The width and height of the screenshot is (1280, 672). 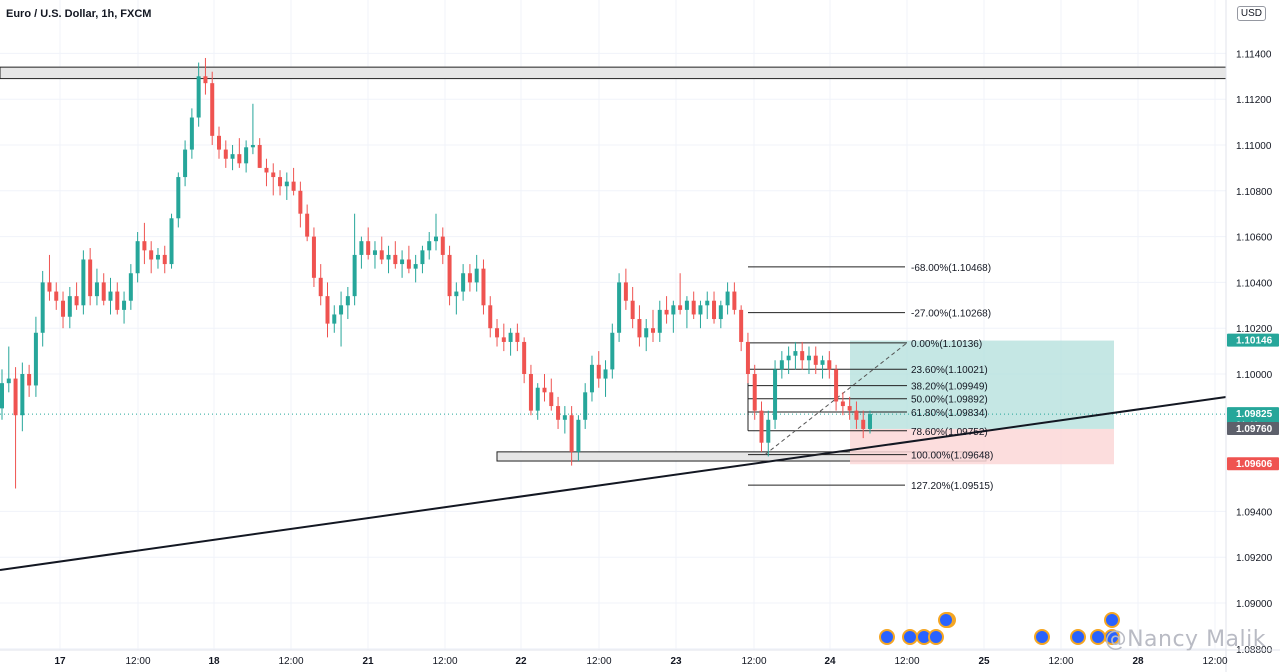 What do you see at coordinates (1251, 13) in the screenshot?
I see `currency-button: USD` at bounding box center [1251, 13].